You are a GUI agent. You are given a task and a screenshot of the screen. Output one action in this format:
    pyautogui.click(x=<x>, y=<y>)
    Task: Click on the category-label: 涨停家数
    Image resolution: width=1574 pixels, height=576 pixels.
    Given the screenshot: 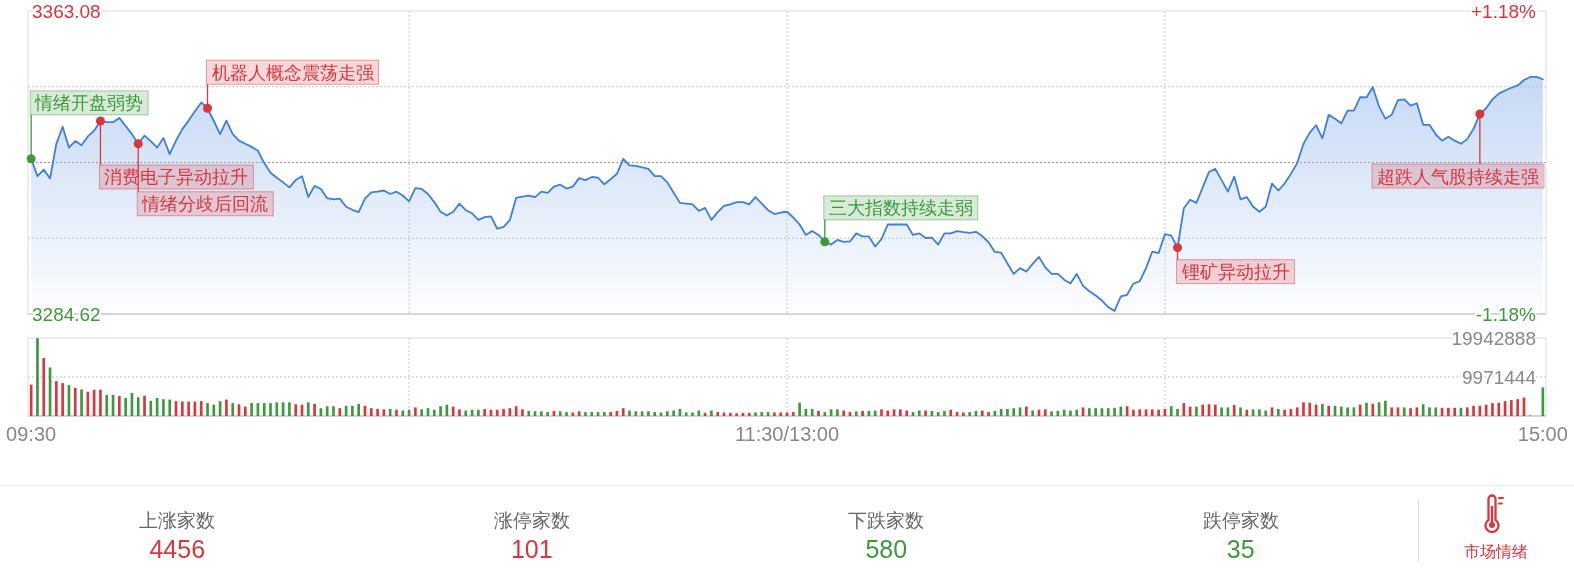 What is the action you would take?
    pyautogui.click(x=531, y=520)
    